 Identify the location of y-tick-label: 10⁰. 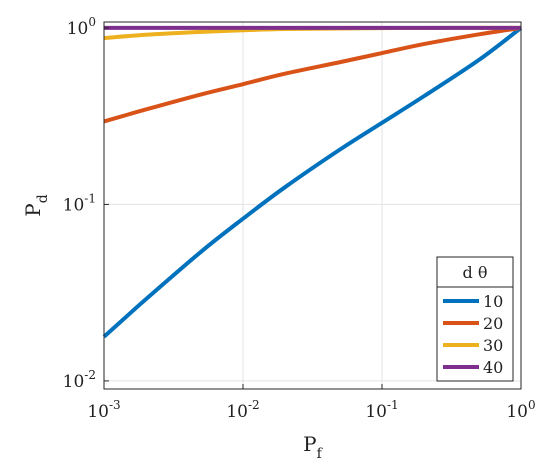
(81, 27).